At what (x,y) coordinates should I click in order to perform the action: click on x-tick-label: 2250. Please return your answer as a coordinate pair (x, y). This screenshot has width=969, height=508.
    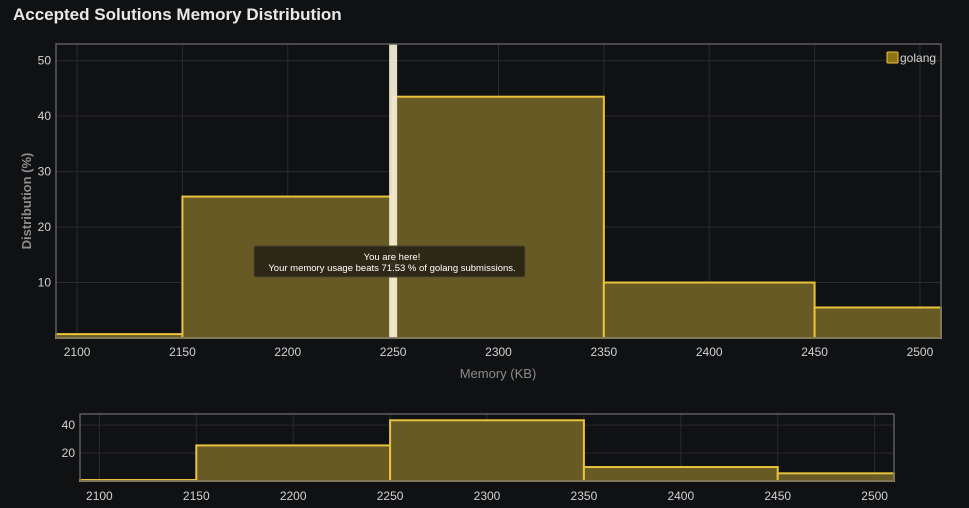
    Looking at the image, I should click on (393, 352).